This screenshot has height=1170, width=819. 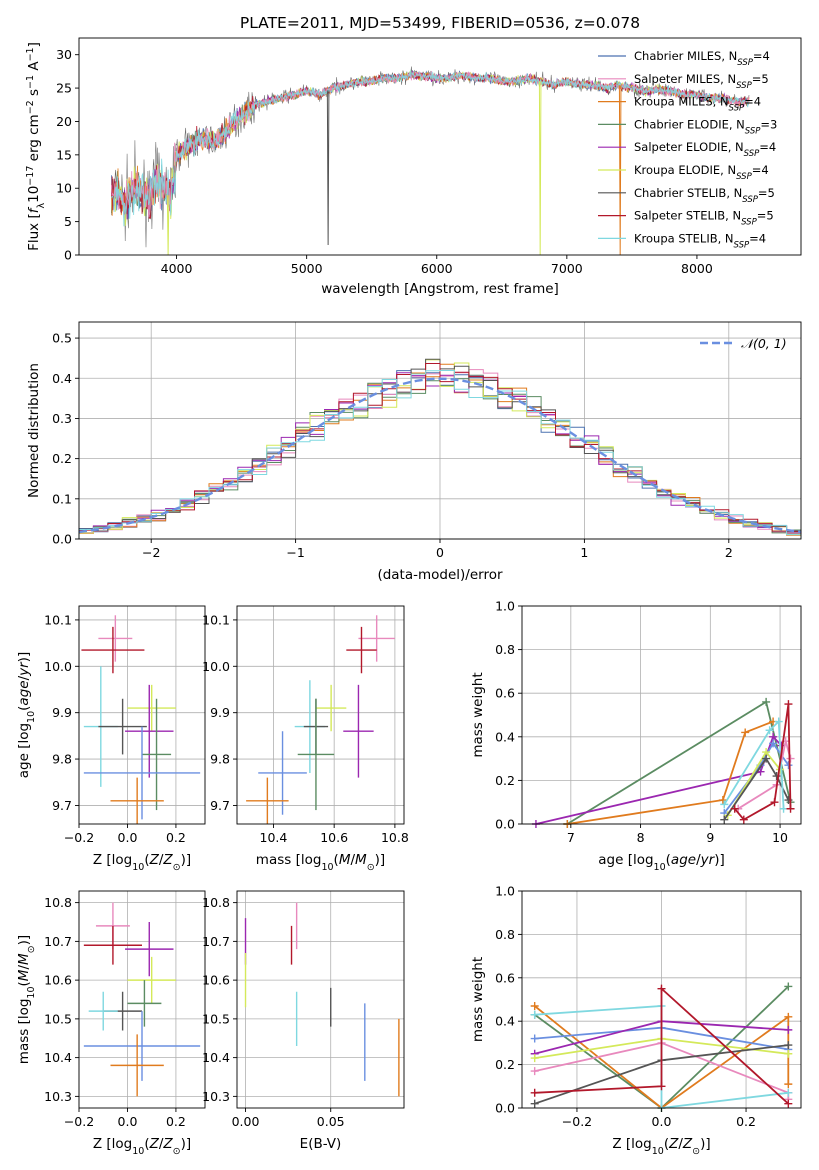 What do you see at coordinates (440, 289) in the screenshot?
I see `x-axis-label: wavelength [Angstrom, rest frame]` at bounding box center [440, 289].